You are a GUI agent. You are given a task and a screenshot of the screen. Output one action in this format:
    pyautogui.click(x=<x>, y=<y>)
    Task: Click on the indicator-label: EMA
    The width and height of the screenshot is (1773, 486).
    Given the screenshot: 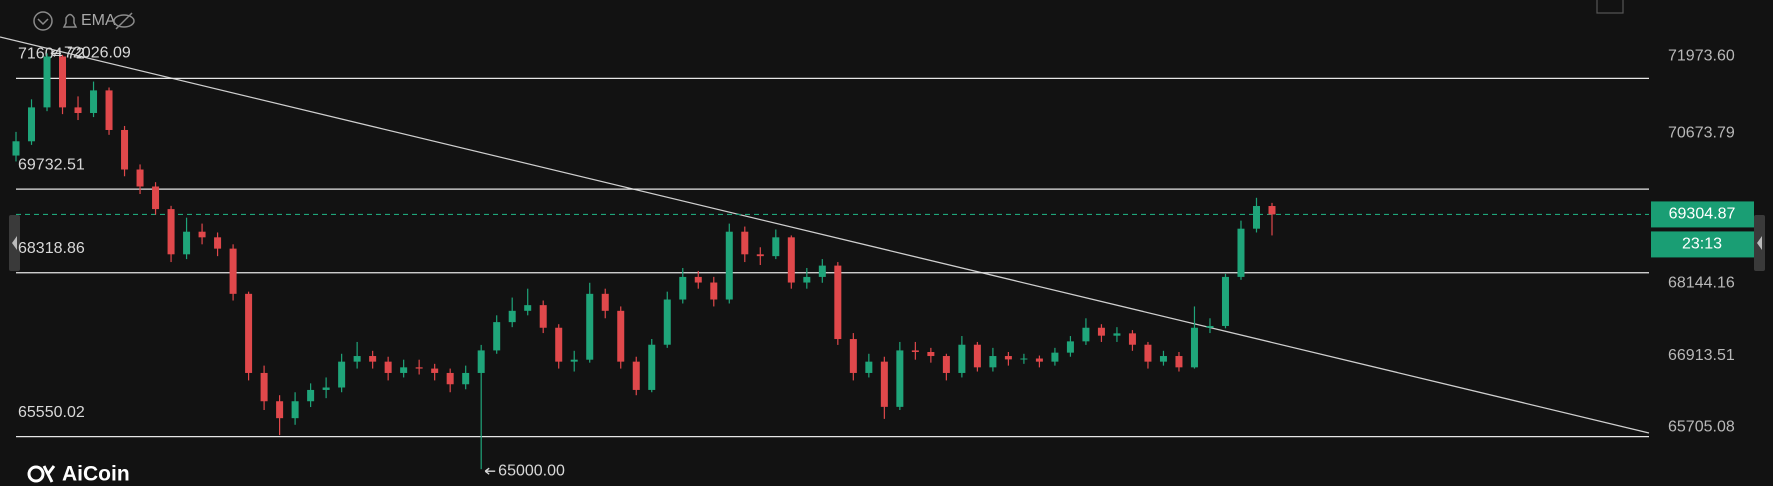 What is the action you would take?
    pyautogui.click(x=98, y=20)
    